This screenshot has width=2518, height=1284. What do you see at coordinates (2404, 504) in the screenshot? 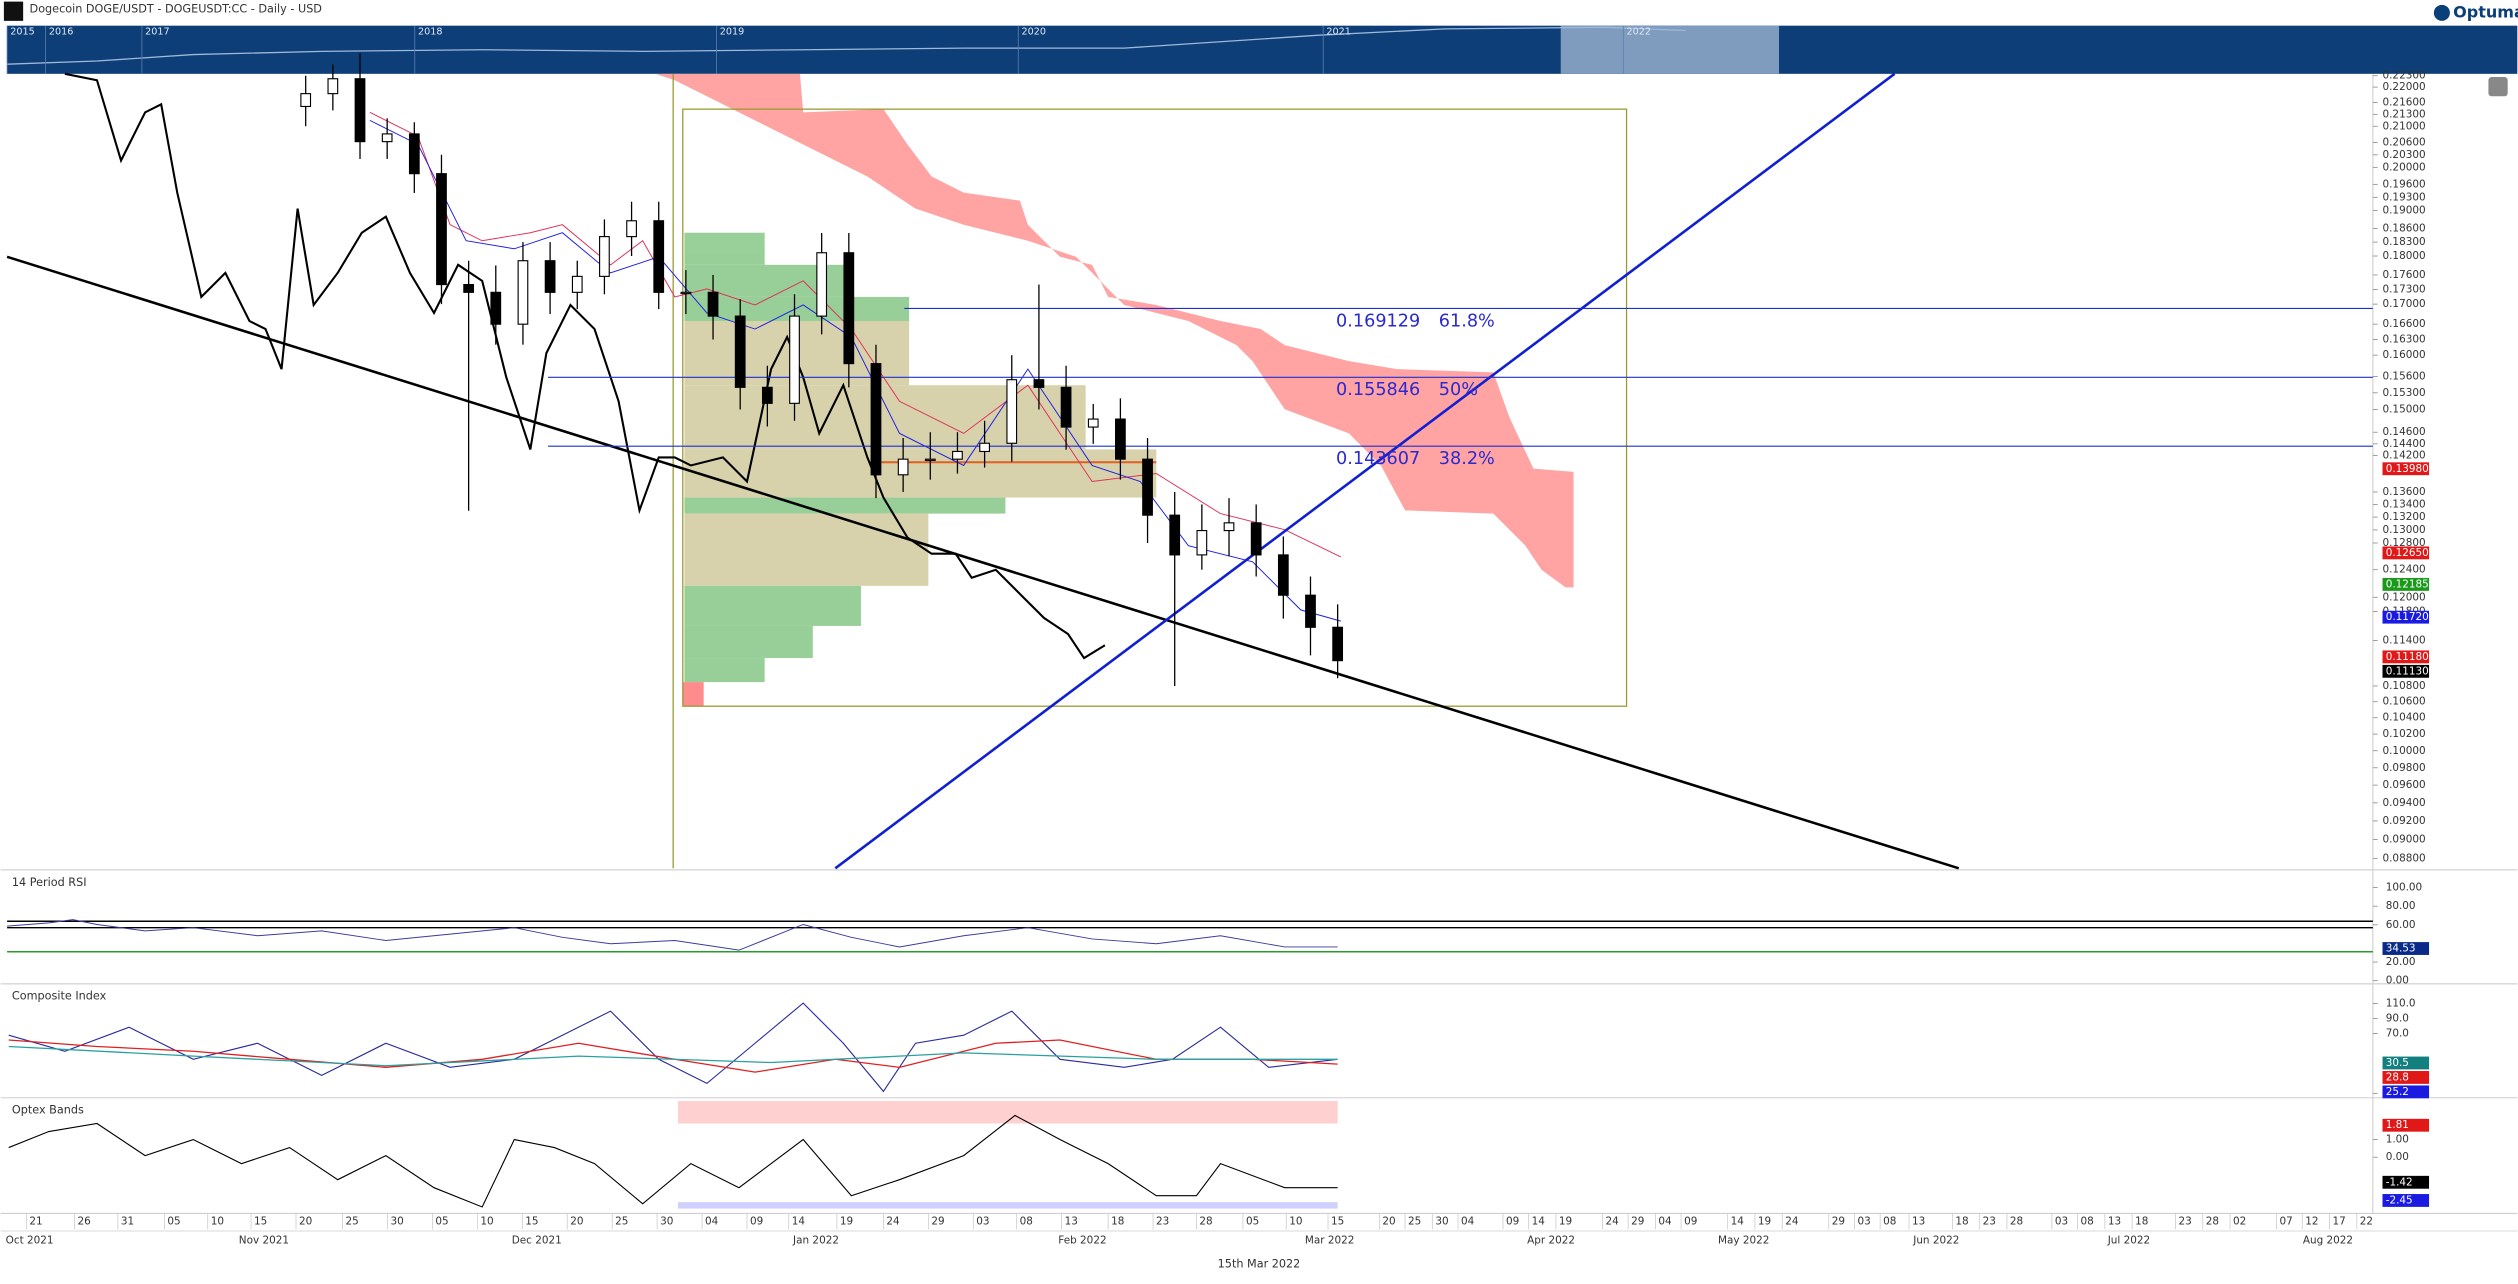
I see `y-tick-label: 0.13400` at bounding box center [2404, 504].